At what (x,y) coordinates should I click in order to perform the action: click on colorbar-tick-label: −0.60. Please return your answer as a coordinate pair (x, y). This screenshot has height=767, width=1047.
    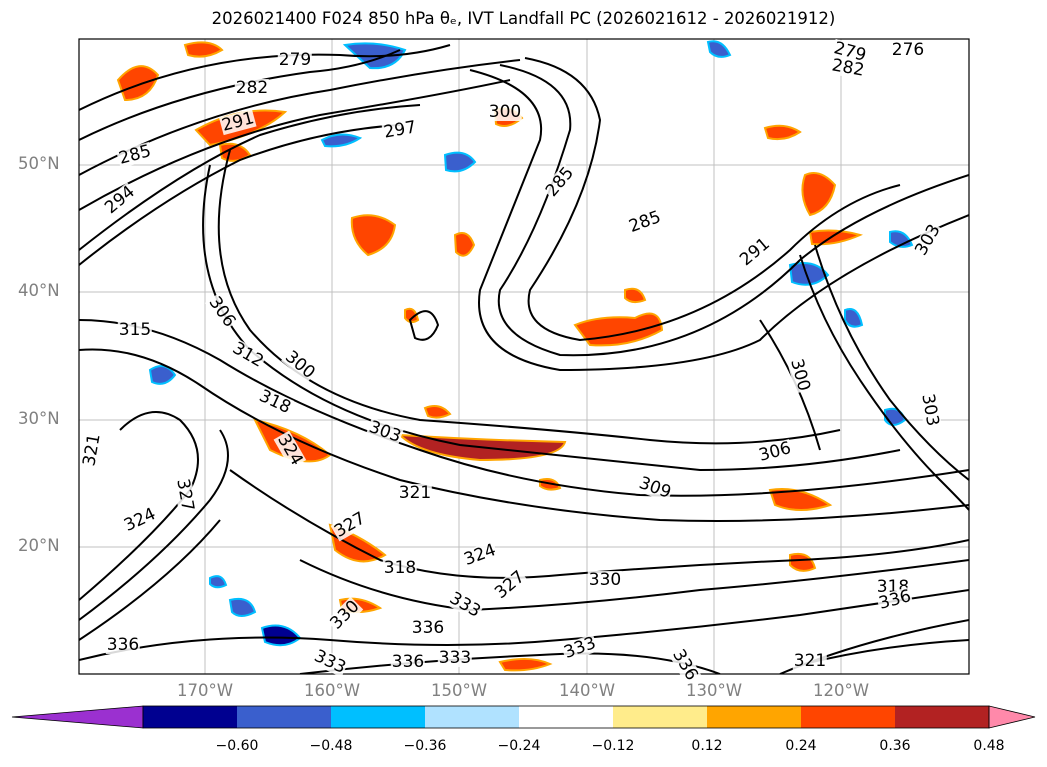
    Looking at the image, I should click on (237, 746).